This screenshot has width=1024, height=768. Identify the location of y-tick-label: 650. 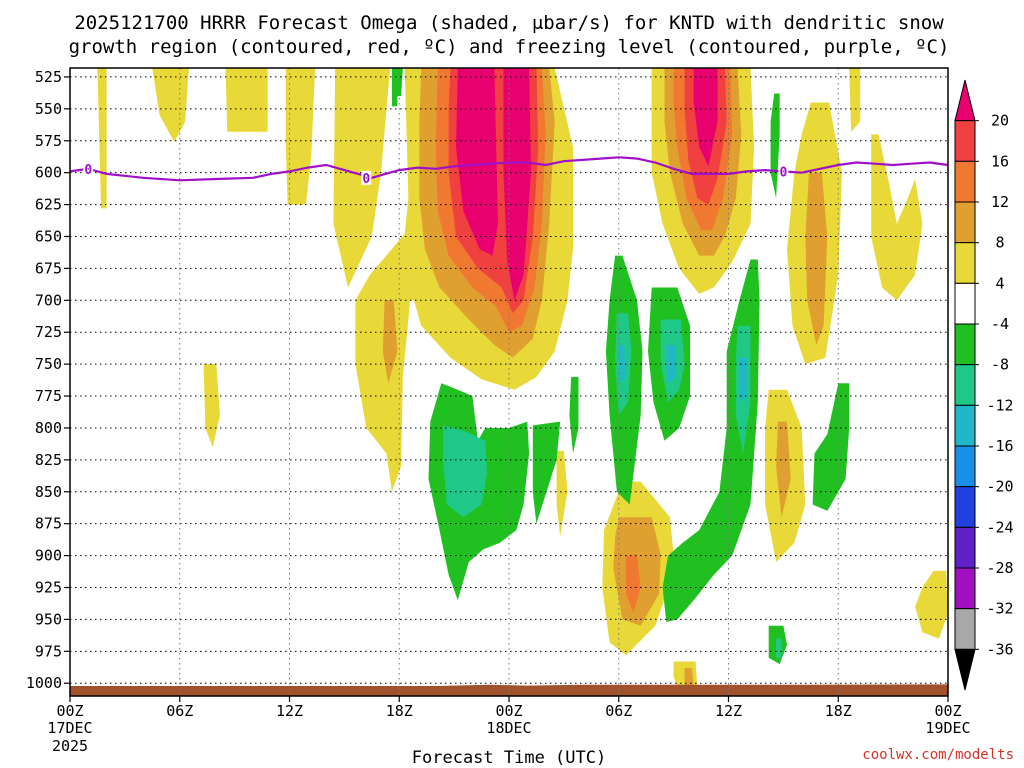
(48, 236).